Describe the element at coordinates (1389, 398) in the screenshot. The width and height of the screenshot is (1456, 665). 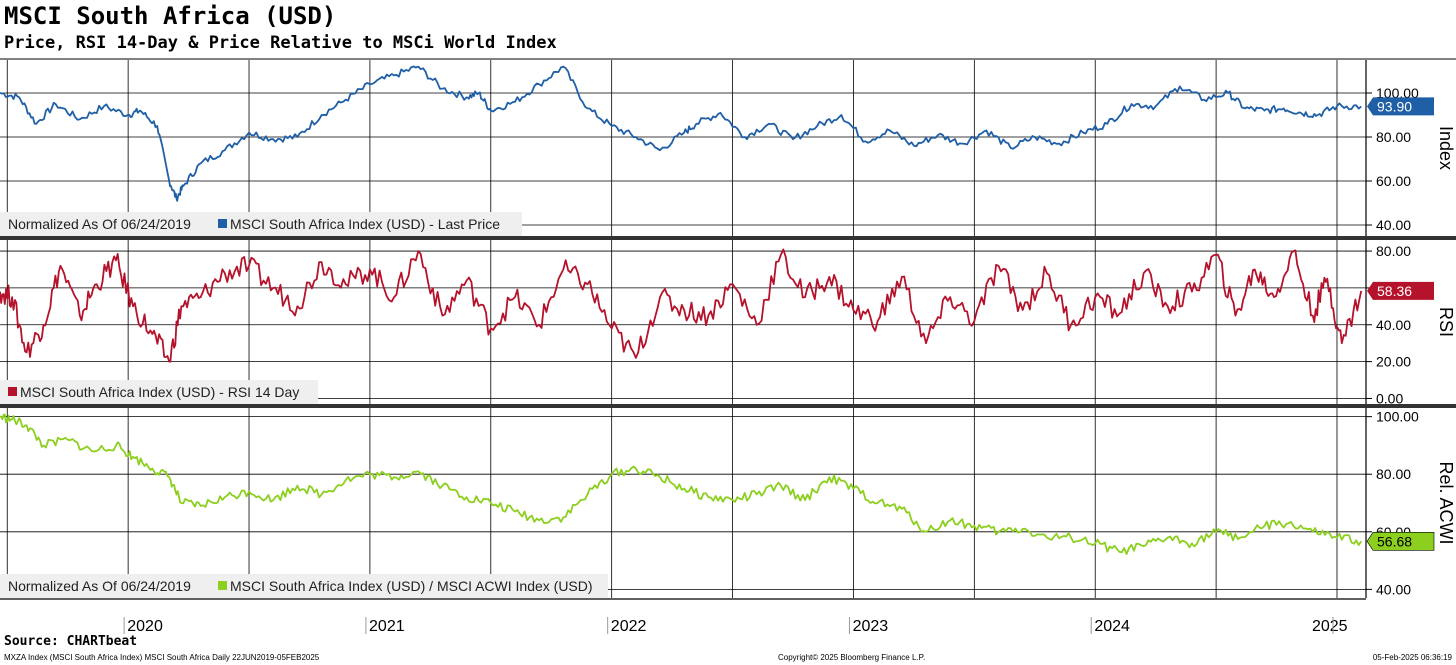
I see `y-tick-label: 0.00` at that location.